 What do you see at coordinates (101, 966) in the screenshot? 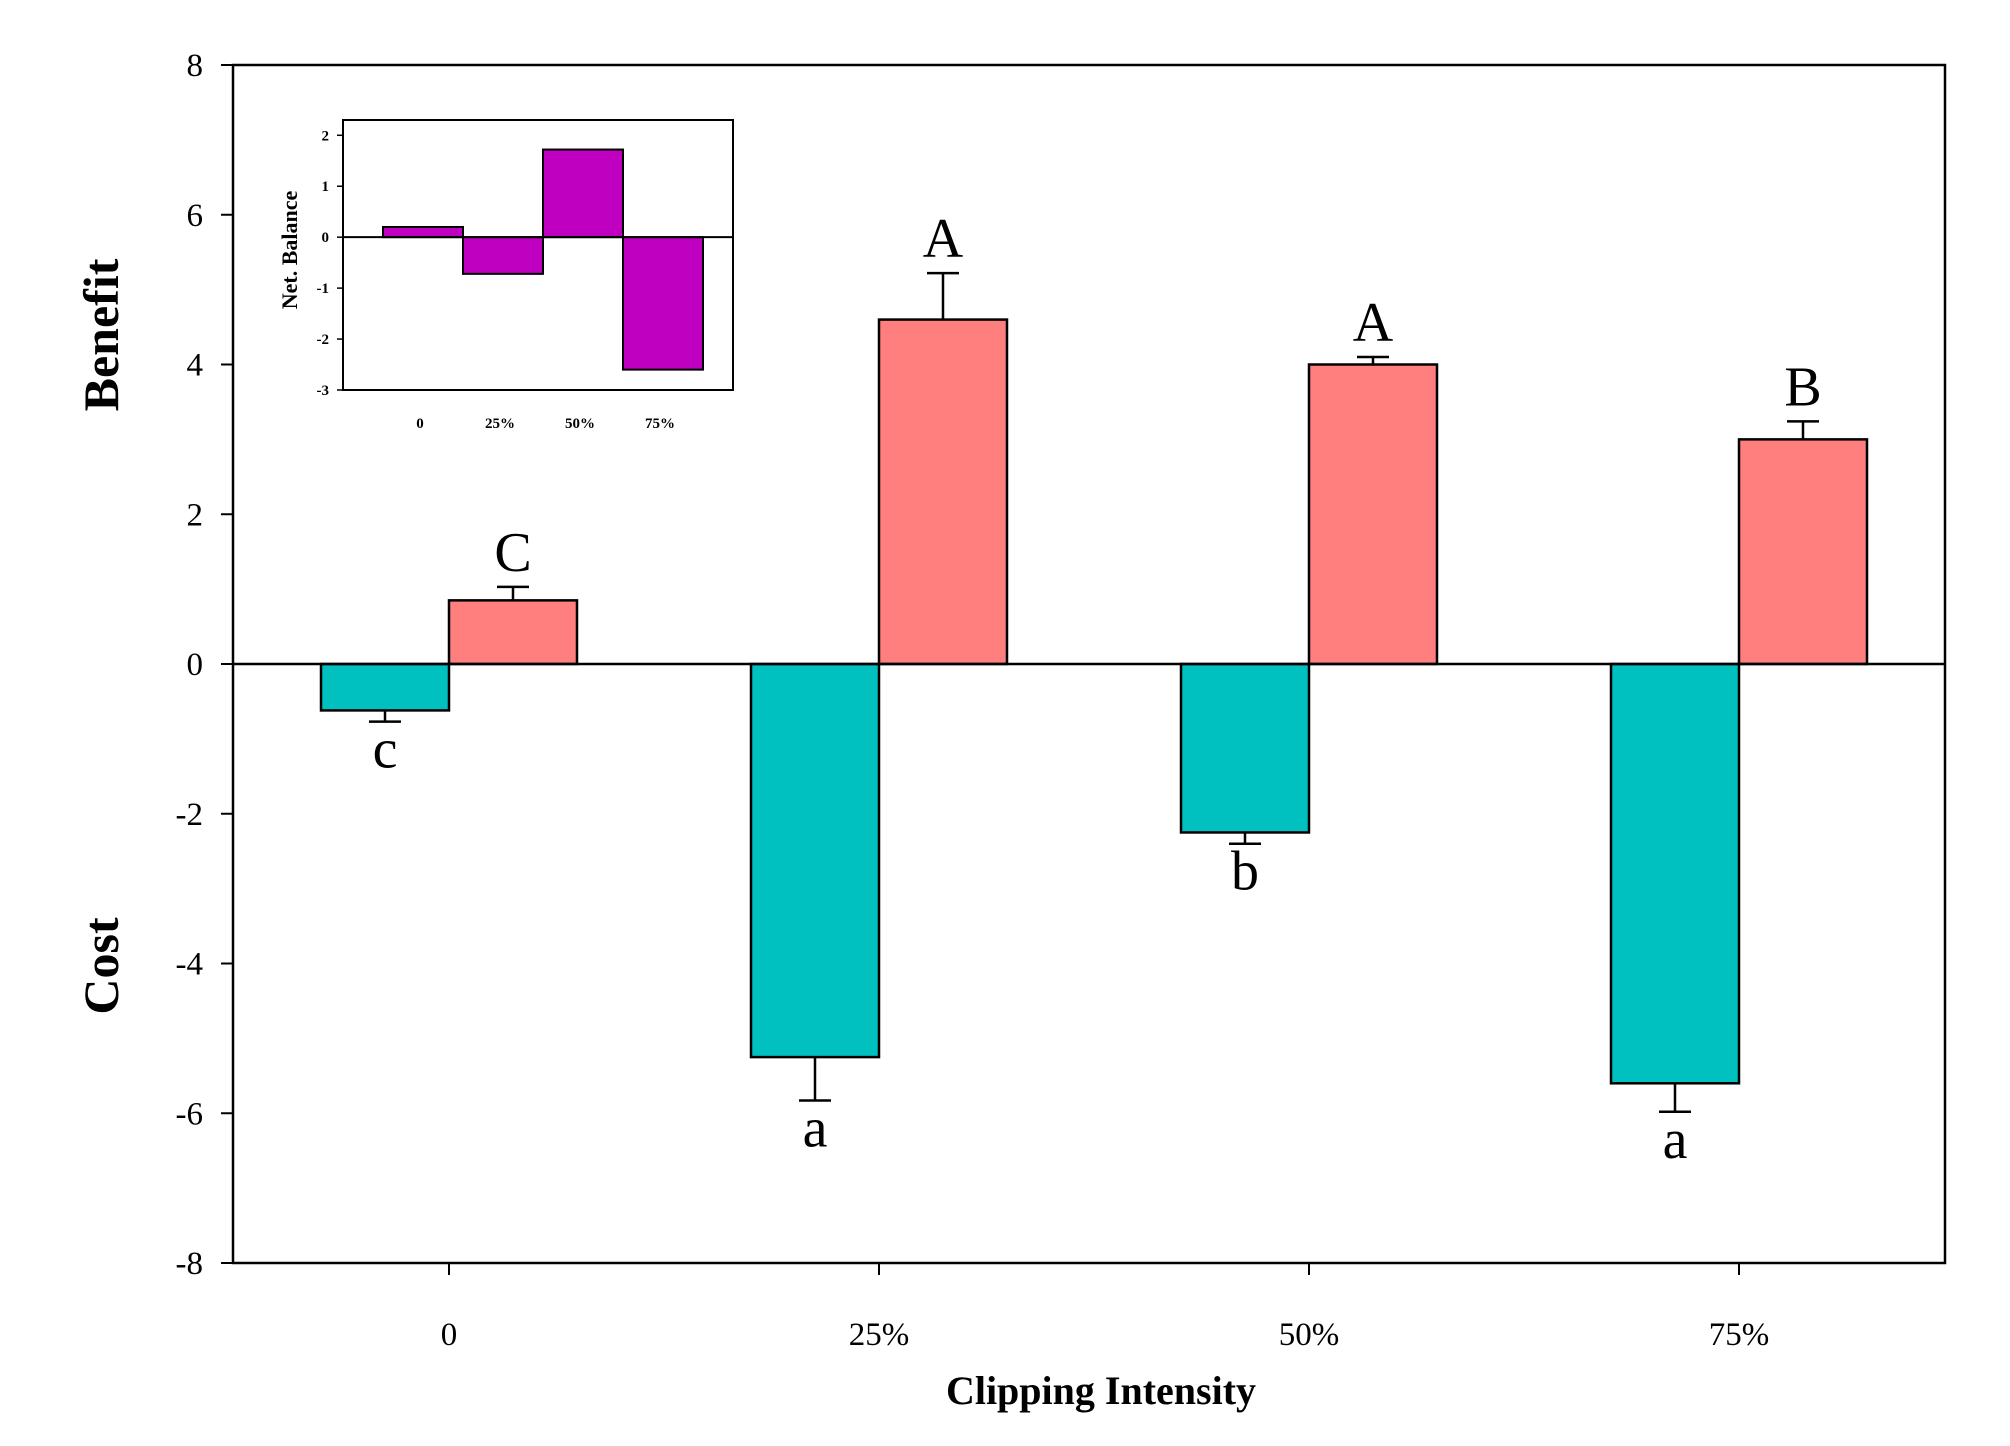
I see `y-axis-label-cost: Cost` at bounding box center [101, 966].